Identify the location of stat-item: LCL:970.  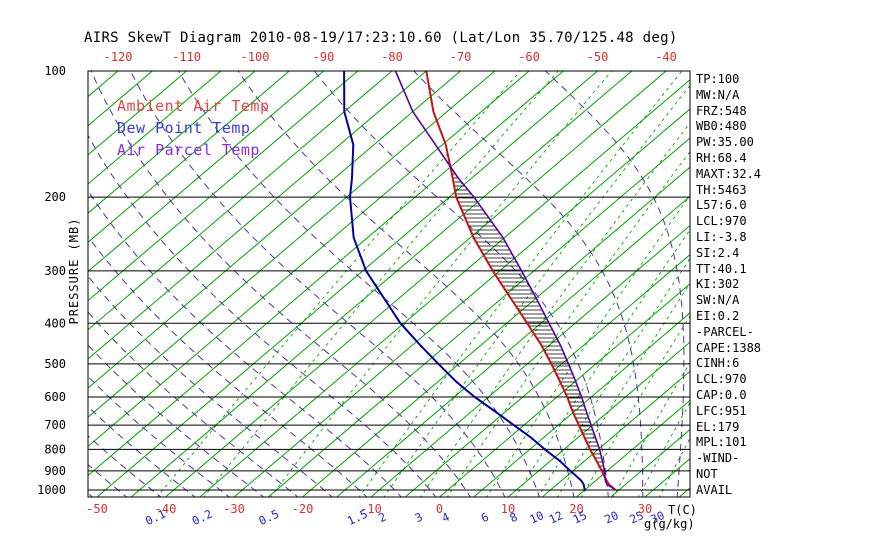
(721, 379).